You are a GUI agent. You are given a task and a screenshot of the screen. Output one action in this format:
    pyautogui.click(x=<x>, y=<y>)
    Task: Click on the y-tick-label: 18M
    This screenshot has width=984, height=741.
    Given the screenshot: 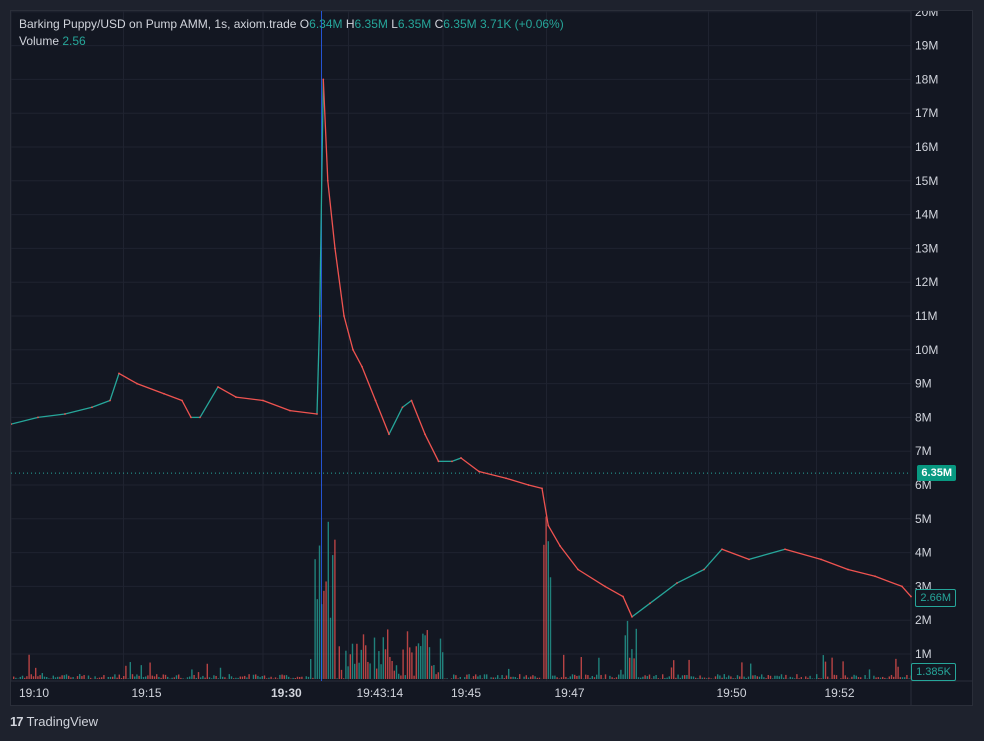 What is the action you would take?
    pyautogui.click(x=926, y=79)
    